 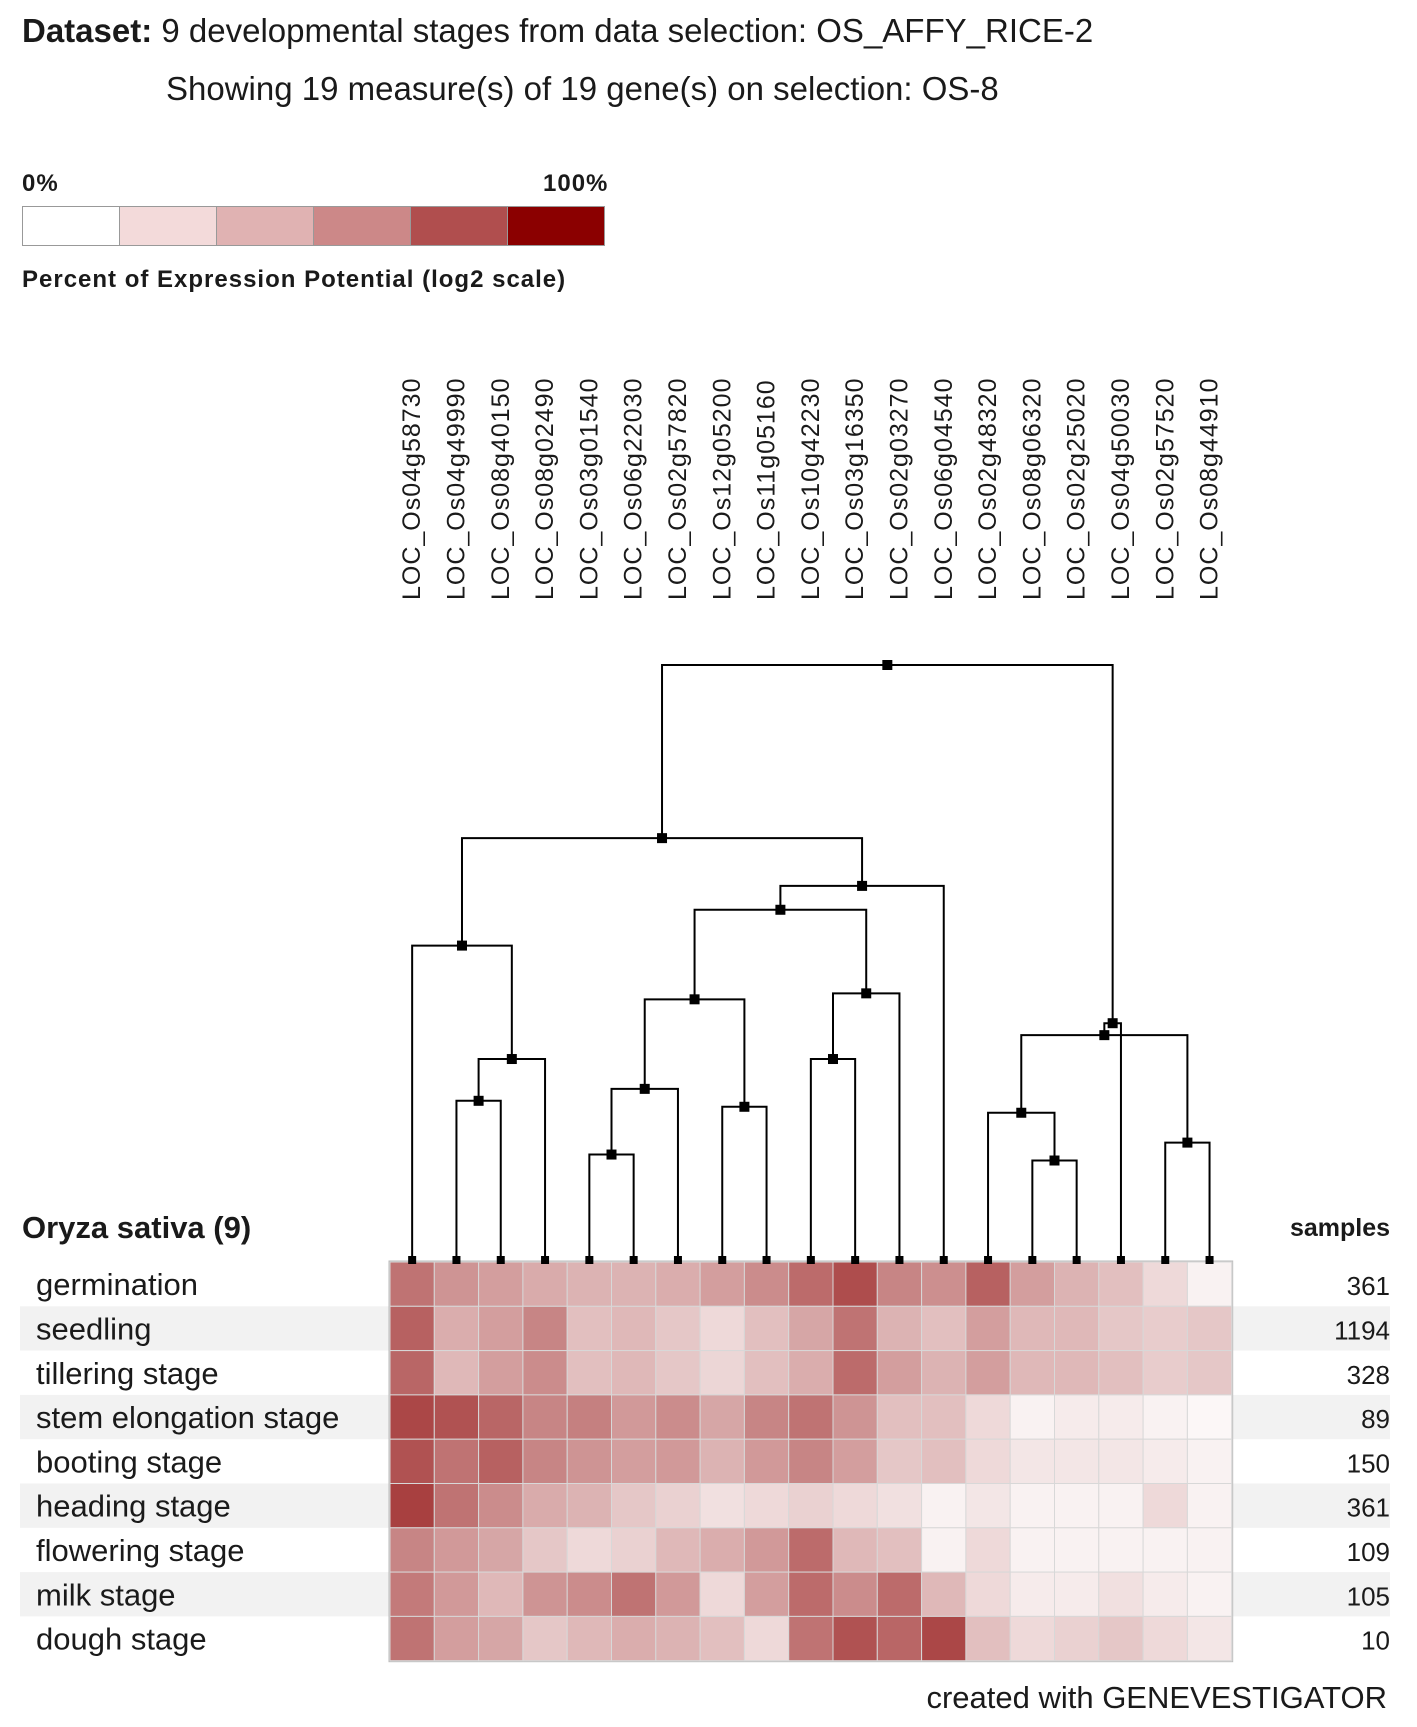 What do you see at coordinates (1368, 1508) in the screenshot?
I see `samples-value: 361` at bounding box center [1368, 1508].